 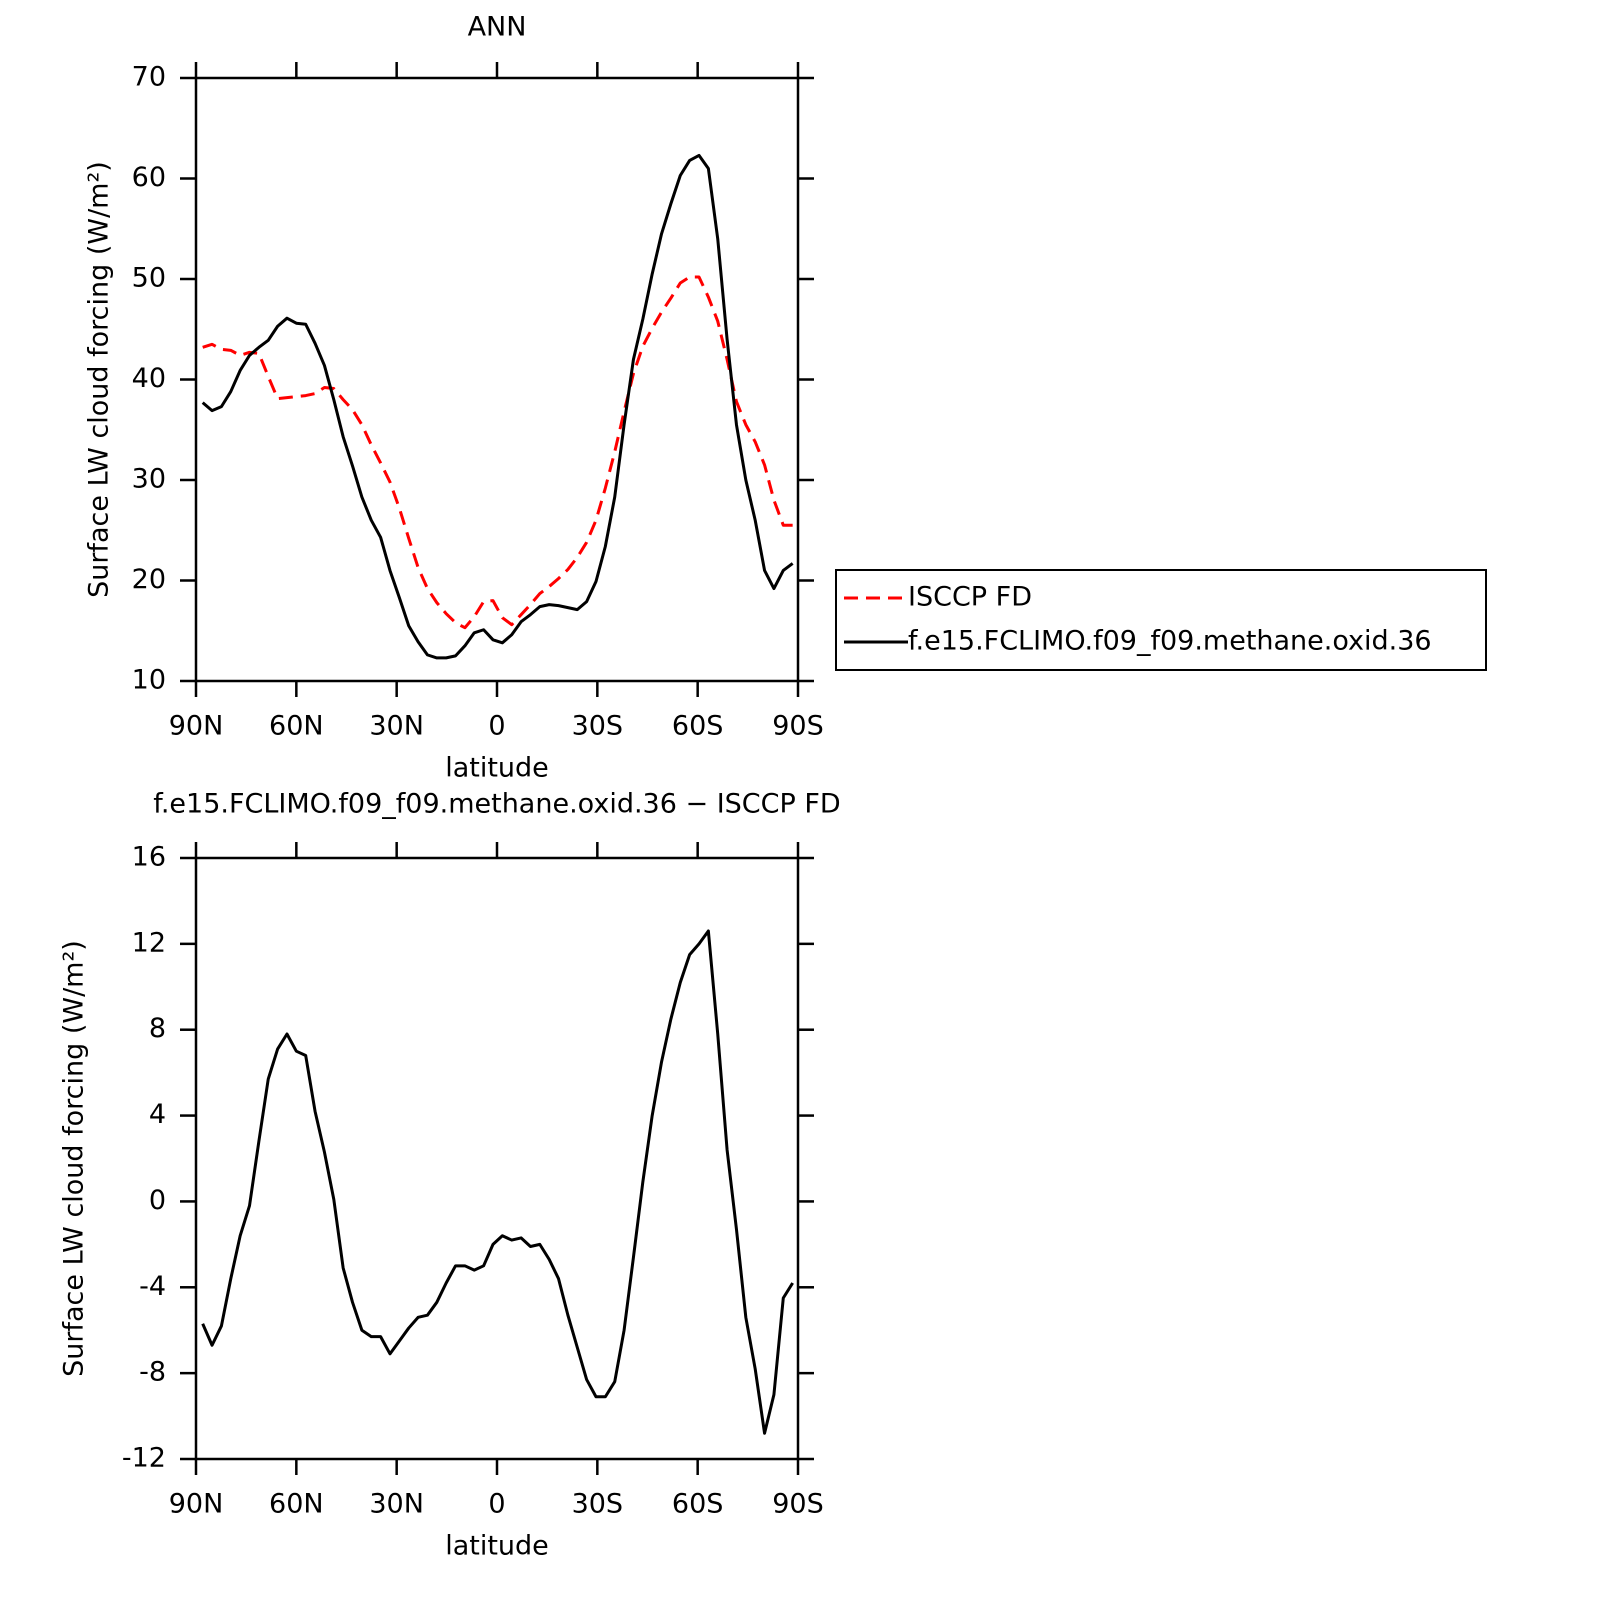 What do you see at coordinates (152, 1286) in the screenshot?
I see `y-tick-label: -4` at bounding box center [152, 1286].